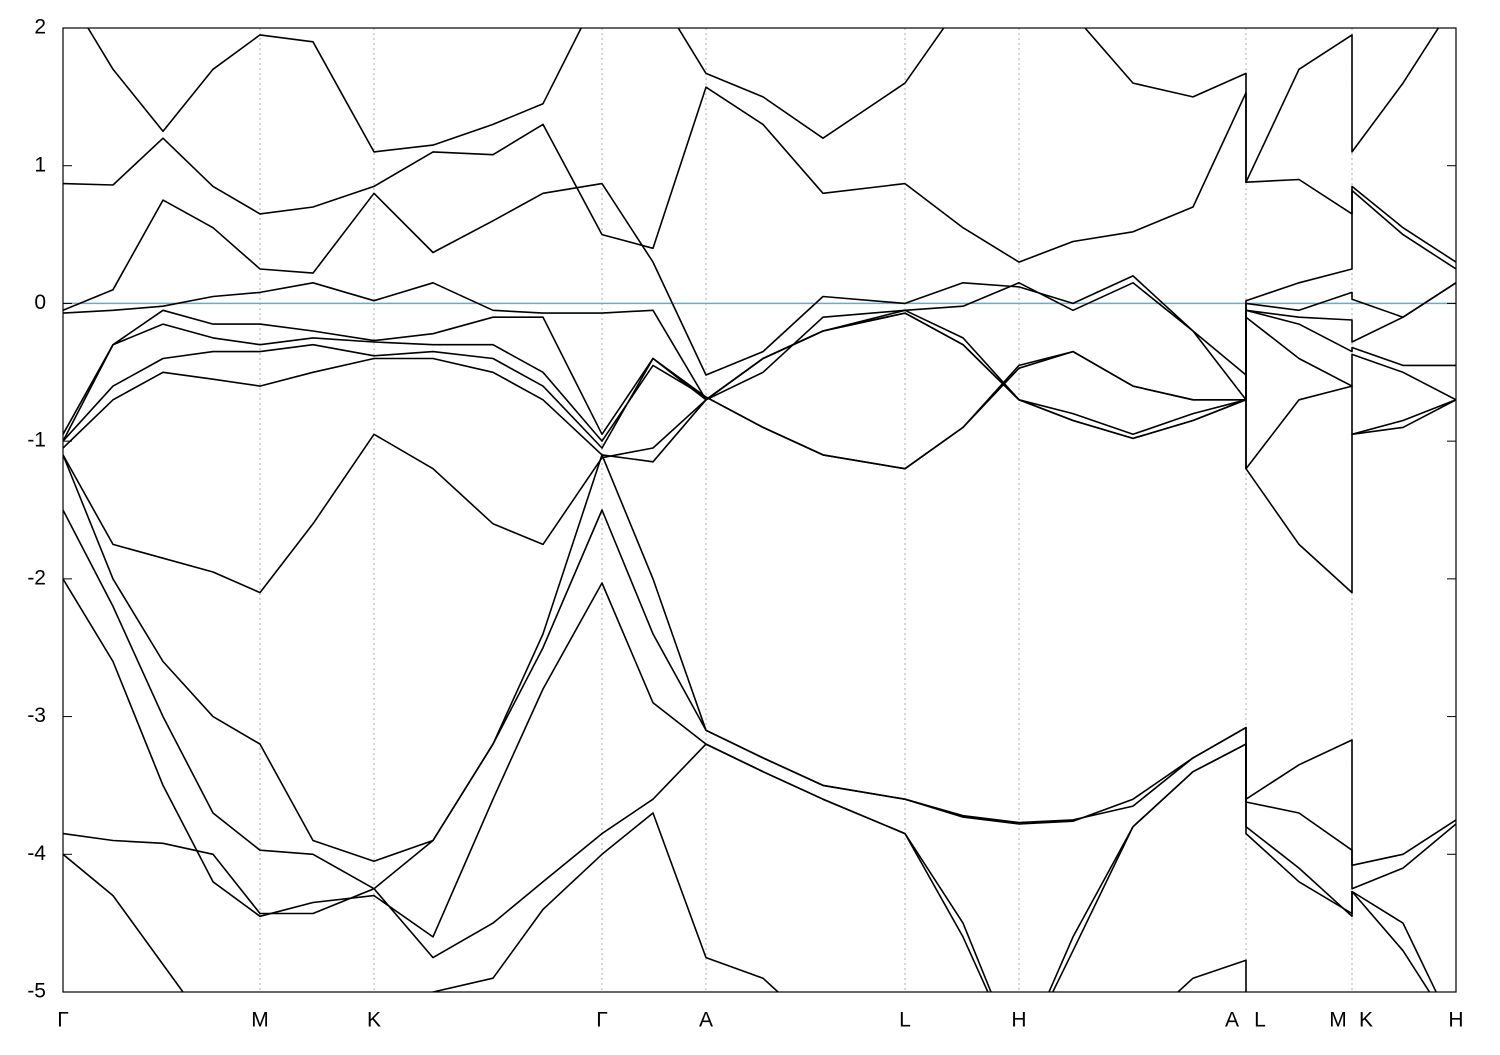 The height and width of the screenshot is (1055, 1500). What do you see at coordinates (36, 991) in the screenshot?
I see `y-tick-label: -5` at bounding box center [36, 991].